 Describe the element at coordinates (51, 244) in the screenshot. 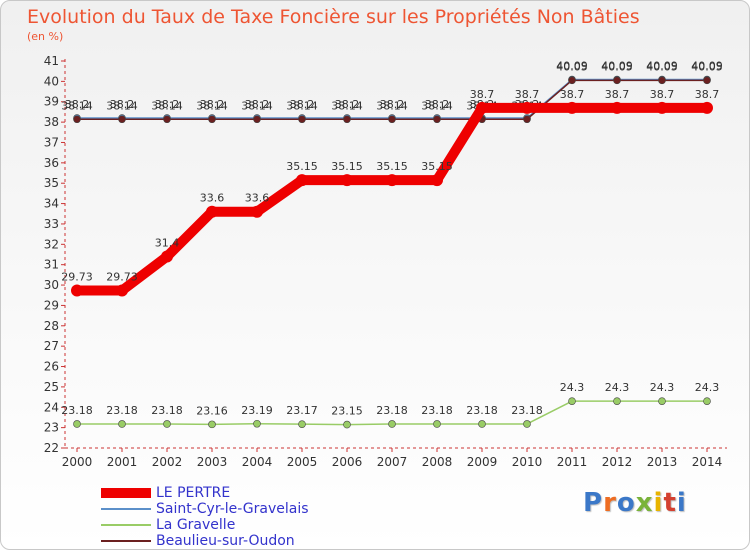

I see `y-tick-label: 32` at that location.